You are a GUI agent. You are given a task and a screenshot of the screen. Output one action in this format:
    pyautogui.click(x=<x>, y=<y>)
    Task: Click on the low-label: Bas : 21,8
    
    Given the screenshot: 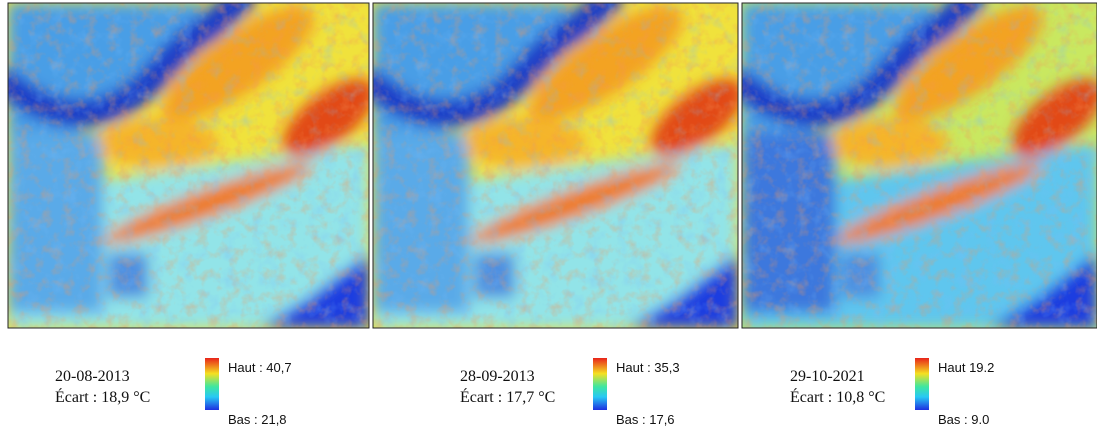 What is the action you would take?
    pyautogui.click(x=257, y=419)
    